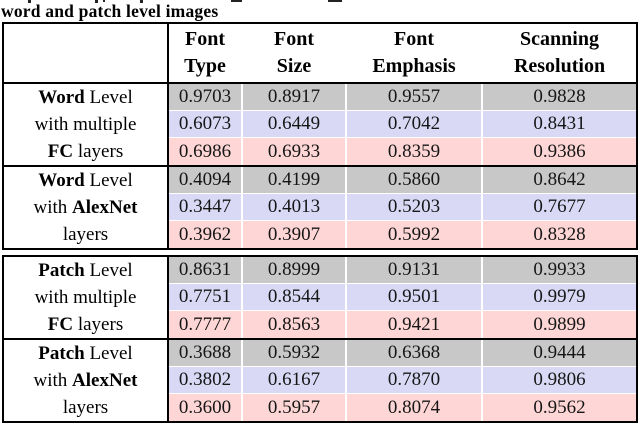 This screenshot has width=640, height=424. What do you see at coordinates (414, 270) in the screenshot?
I see `value-cell: 0.9131` at bounding box center [414, 270].